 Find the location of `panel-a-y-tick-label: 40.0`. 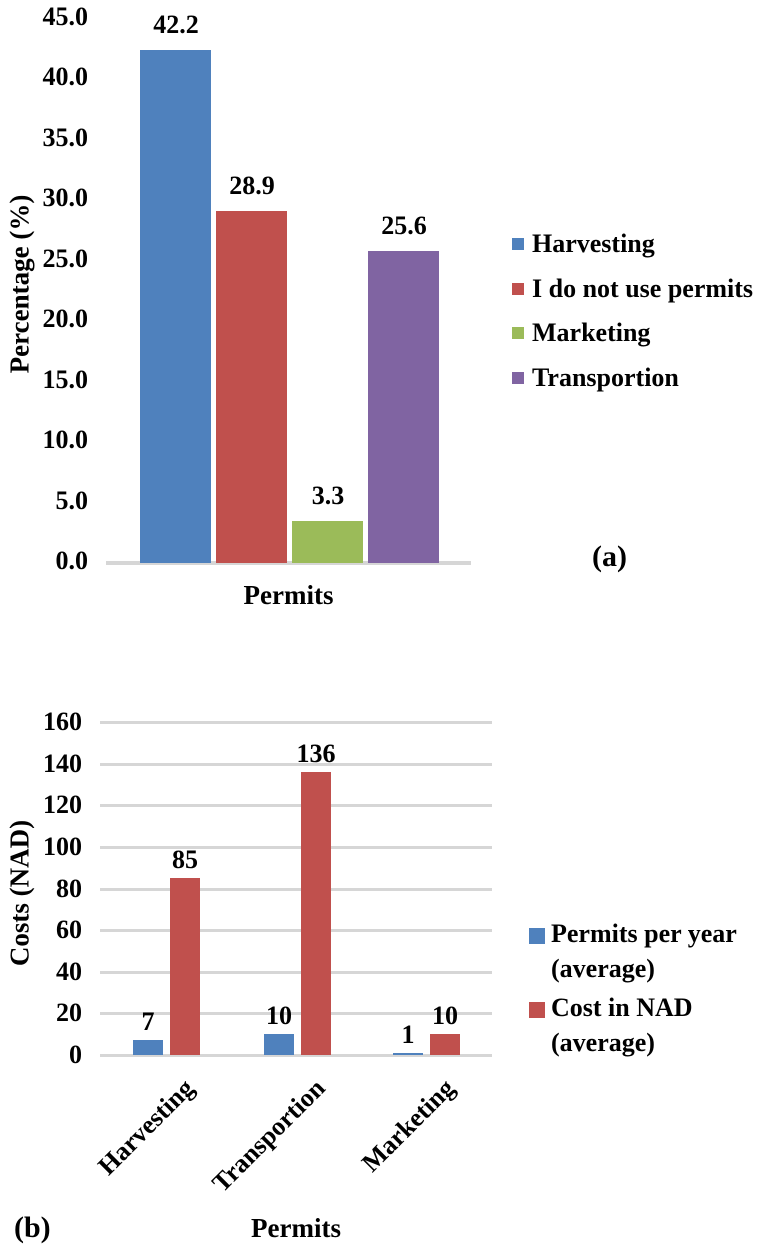

panel-a-y-tick-label: 40.0 is located at coordinates (65, 76).